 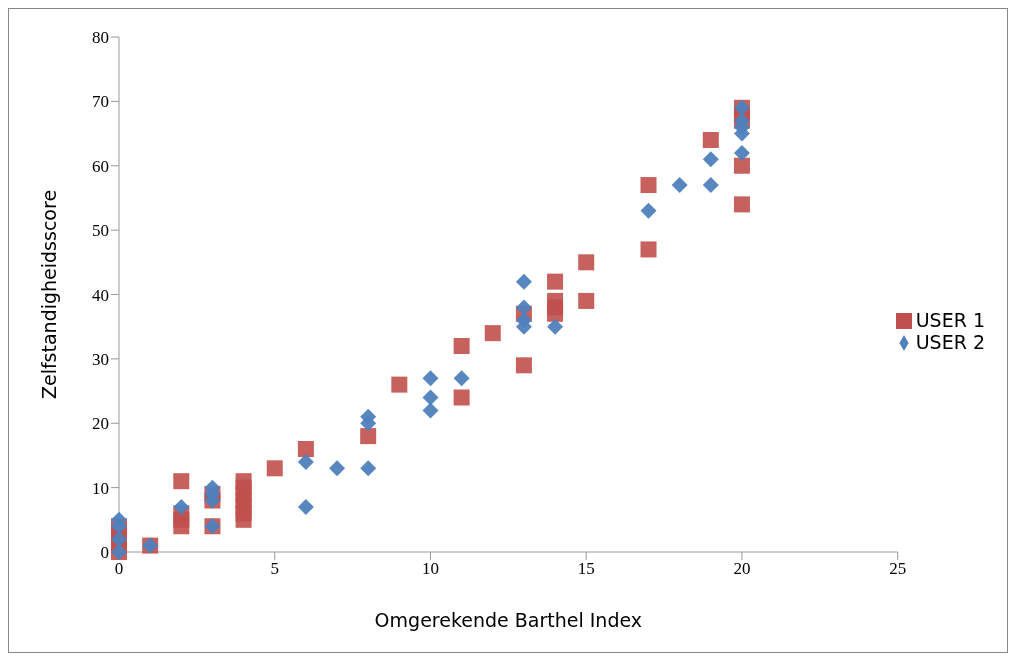 I want to click on y-tick-label: 50, so click(x=100, y=231).